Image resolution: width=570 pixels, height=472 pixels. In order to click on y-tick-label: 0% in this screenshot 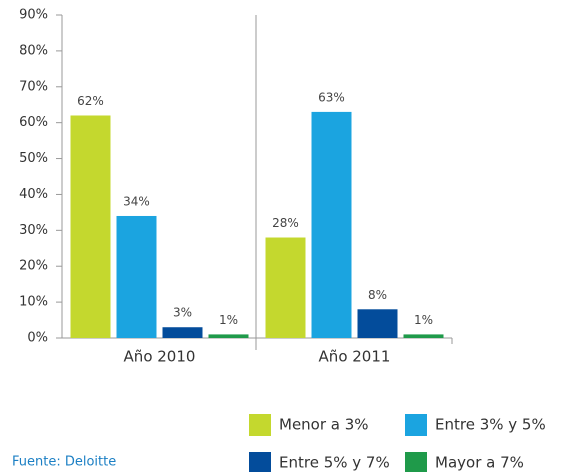, I will do `click(37, 338)`.